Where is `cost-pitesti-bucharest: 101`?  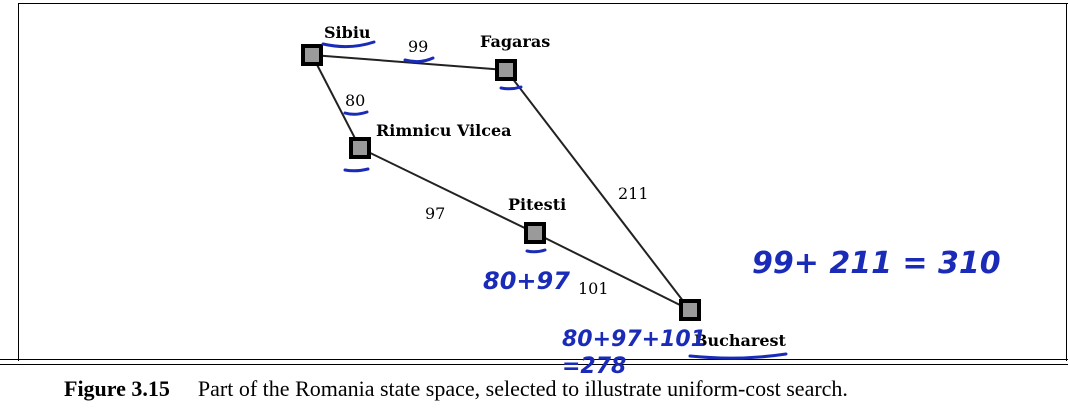 cost-pitesti-bucharest: 101 is located at coordinates (593, 288).